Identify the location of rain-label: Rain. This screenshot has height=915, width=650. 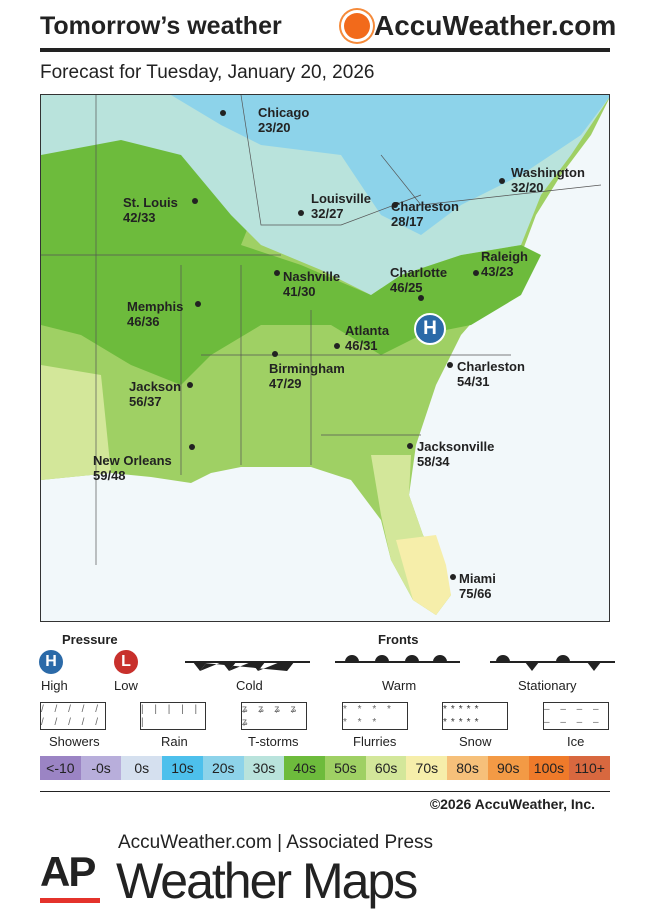
(174, 741).